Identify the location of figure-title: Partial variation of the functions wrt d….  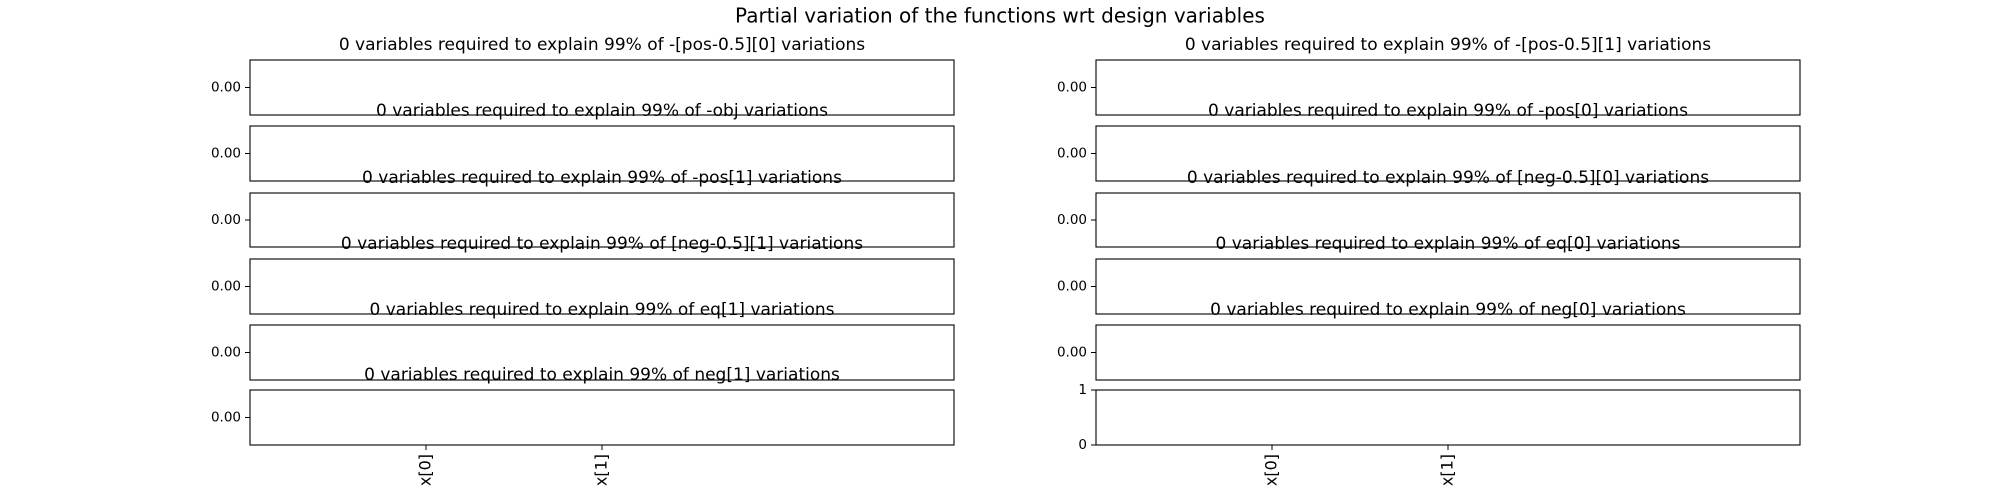
(1000, 16).